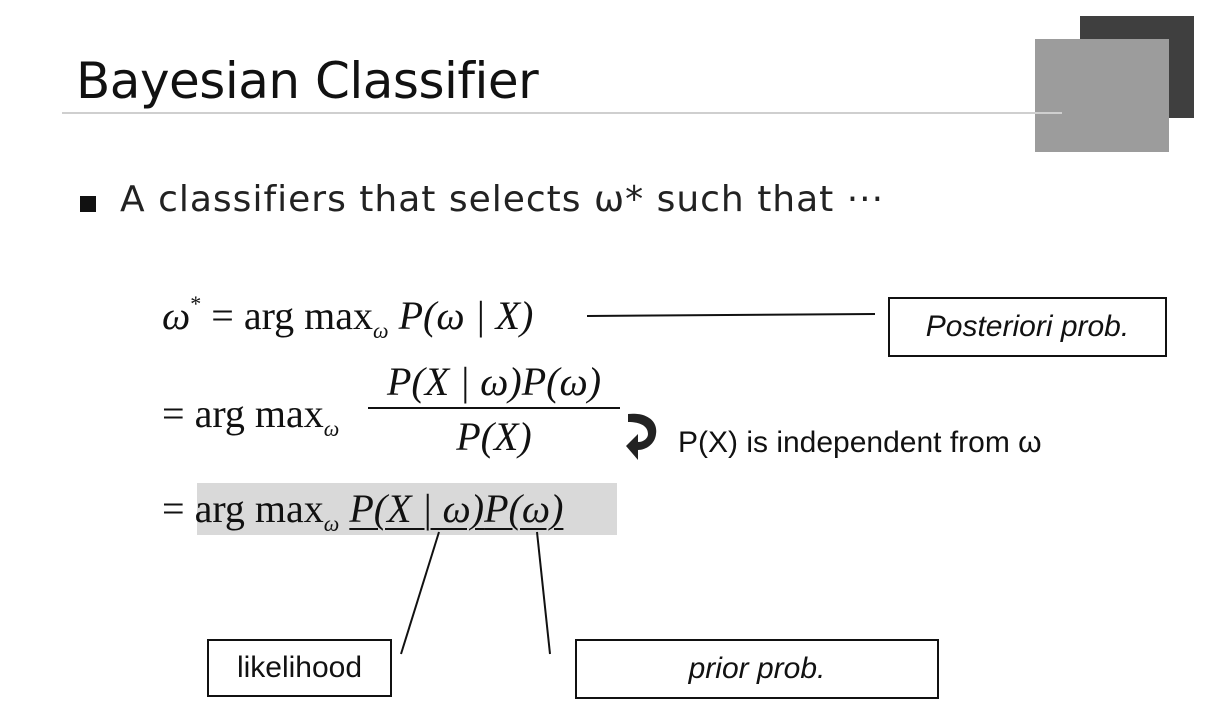 The width and height of the screenshot is (1216, 721). What do you see at coordinates (641, 436) in the screenshot?
I see `curved-arrow-icon` at bounding box center [641, 436].